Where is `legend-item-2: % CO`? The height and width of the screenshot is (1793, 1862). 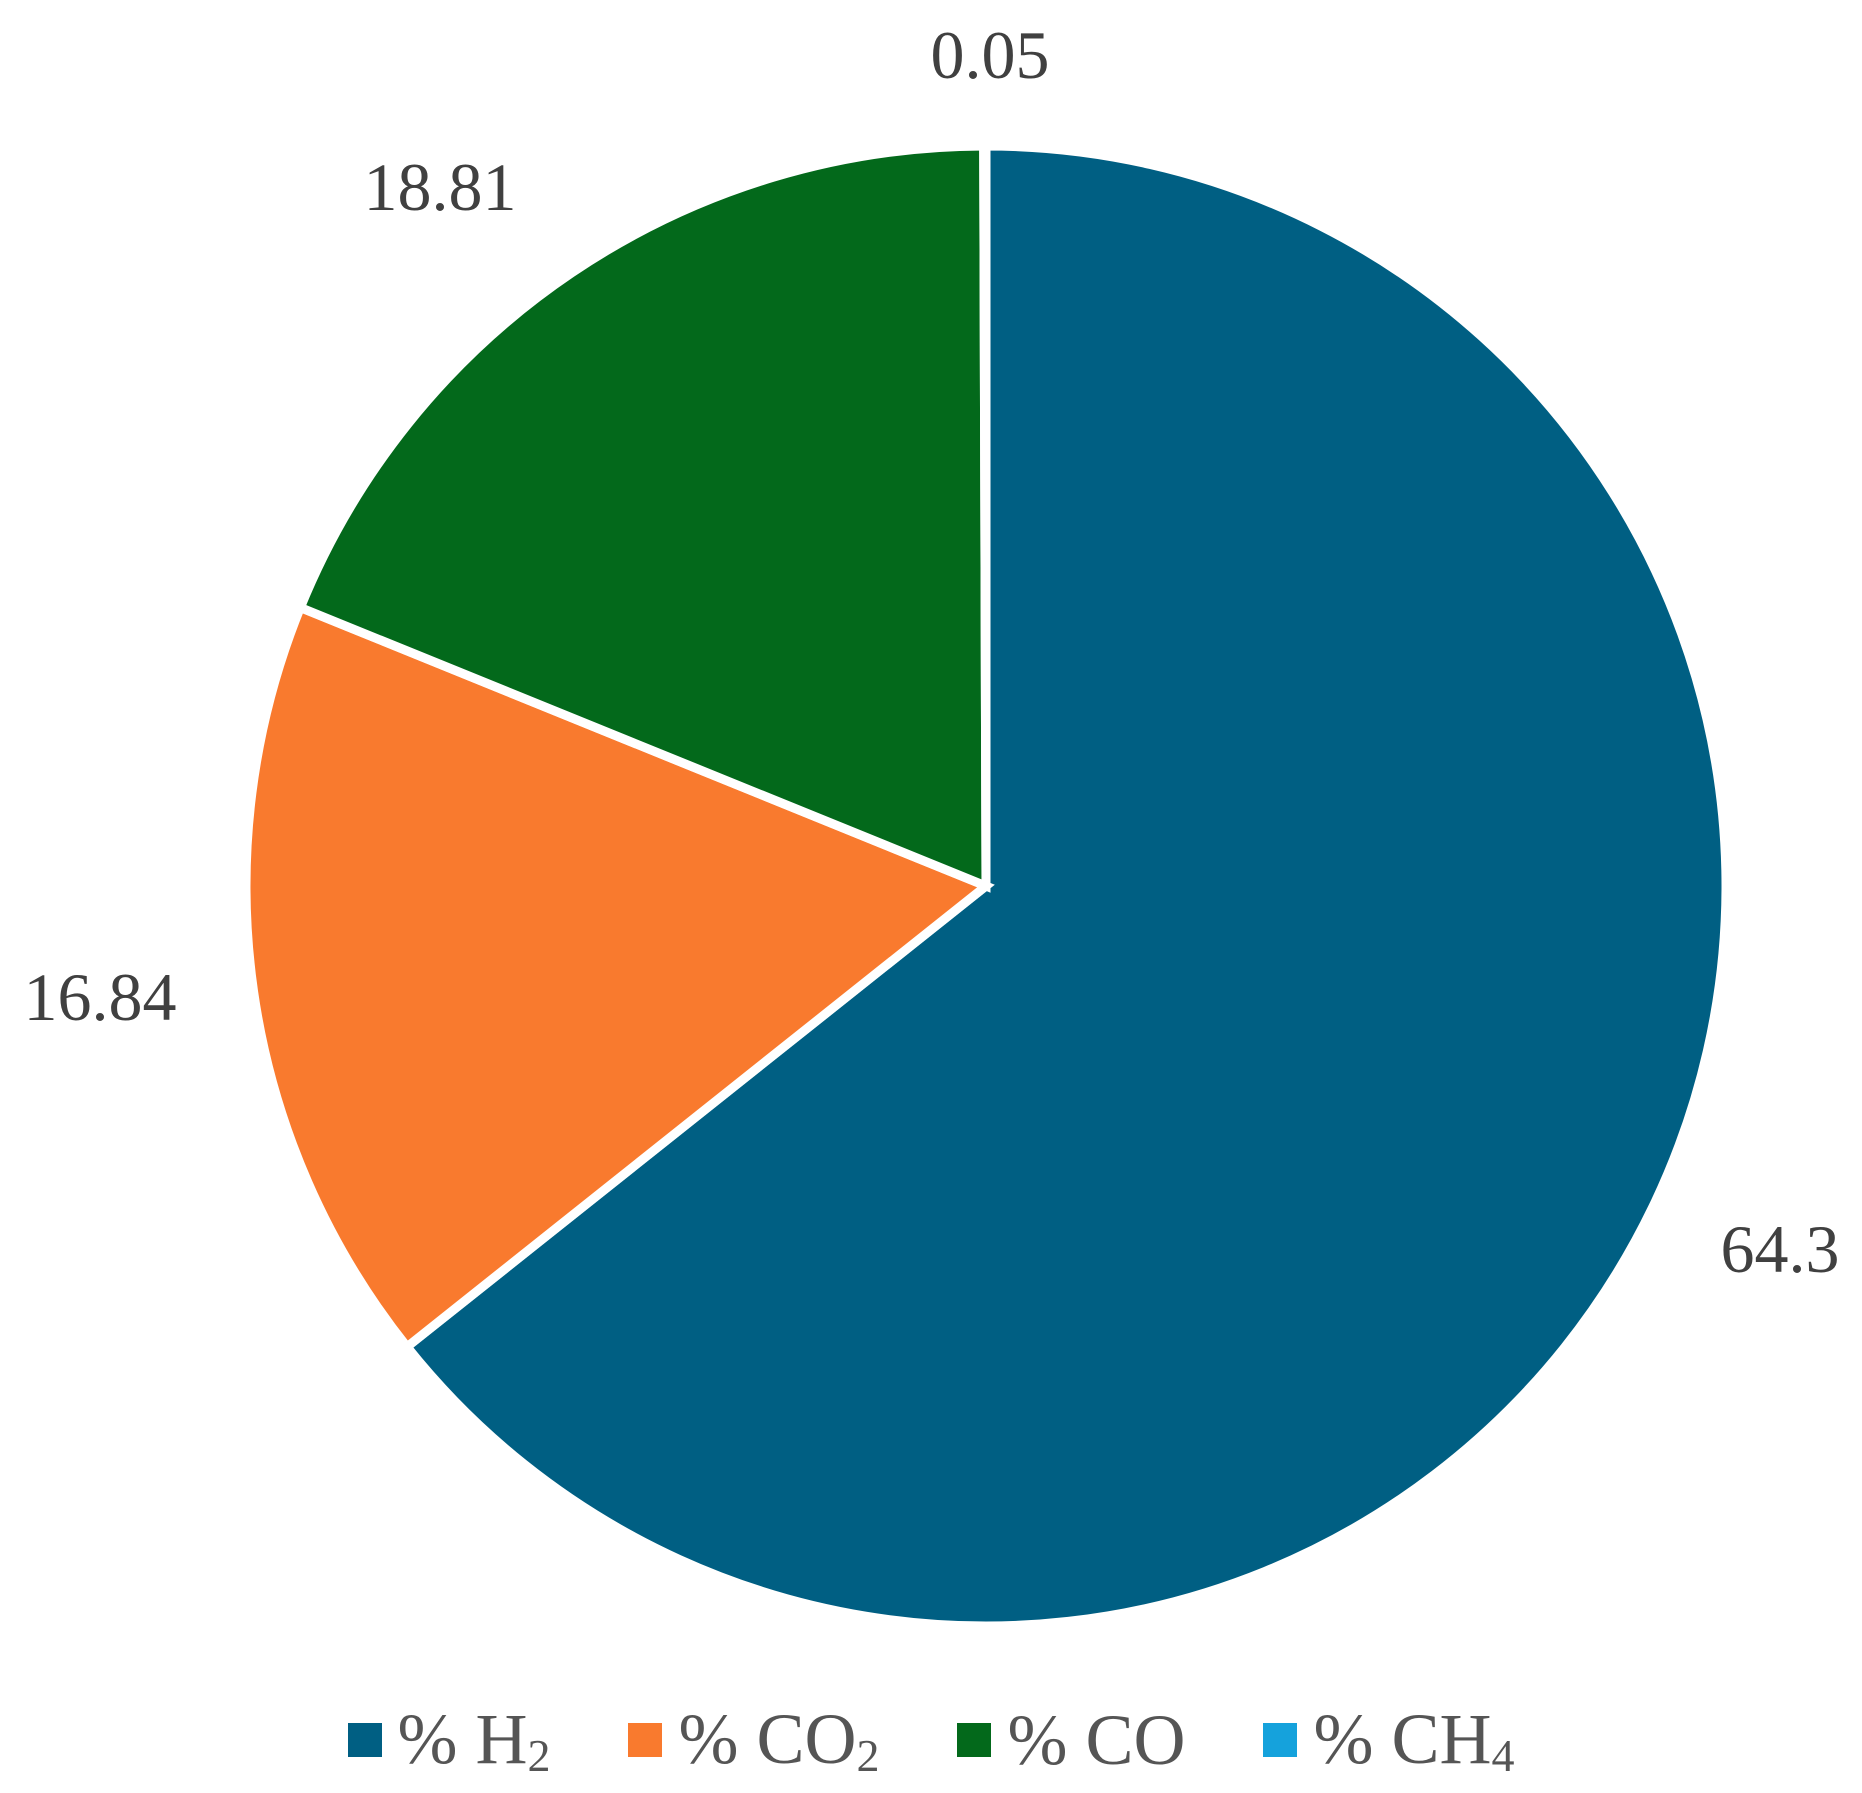
legend-item-2: % CO is located at coordinates (1071, 1740).